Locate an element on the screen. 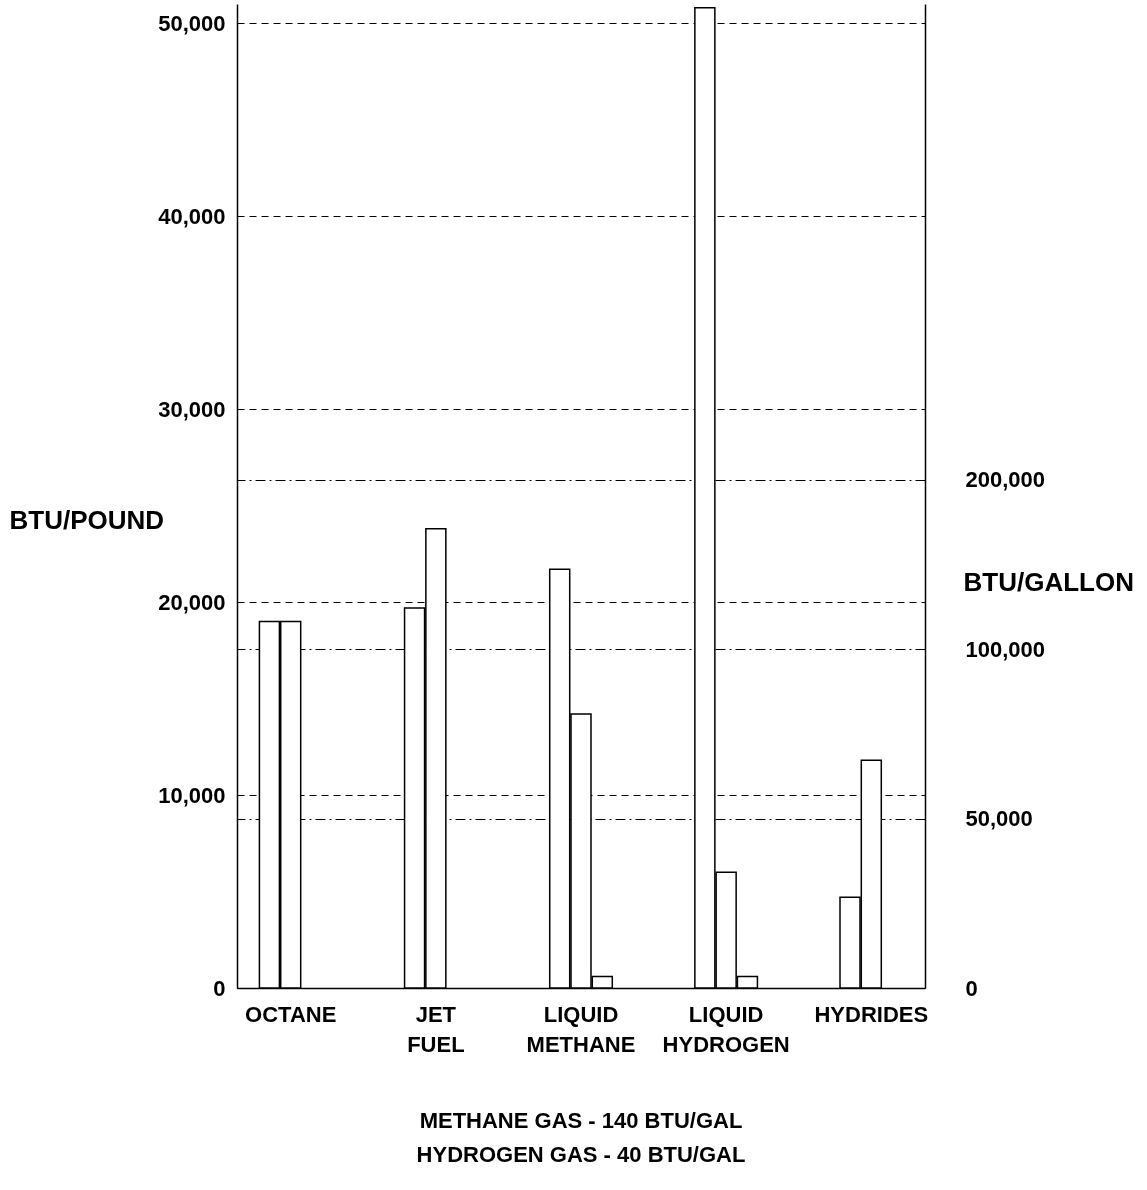  x-tick-label: HYDRIDES is located at coordinates (871, 1014).